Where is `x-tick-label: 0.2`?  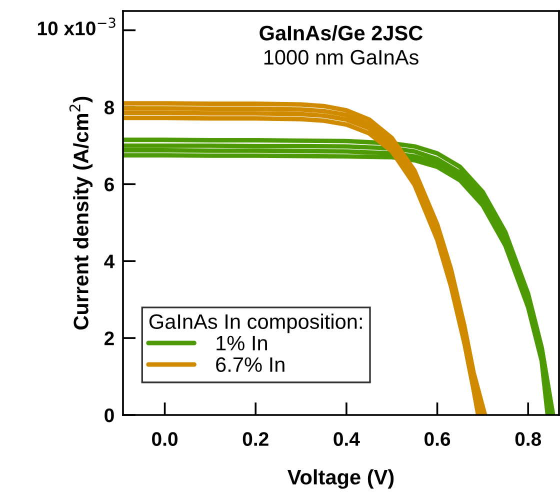 x-tick-label: 0.2 is located at coordinates (255, 439).